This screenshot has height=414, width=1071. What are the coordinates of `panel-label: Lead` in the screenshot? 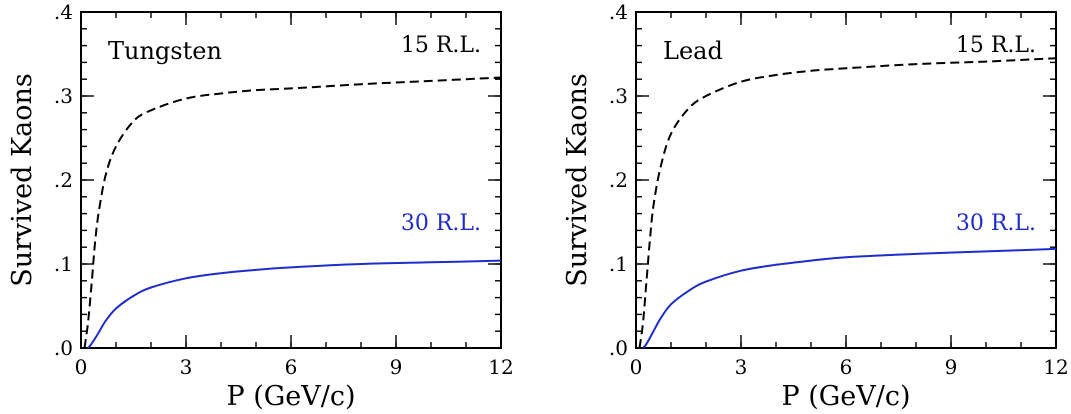 It's located at (693, 51).